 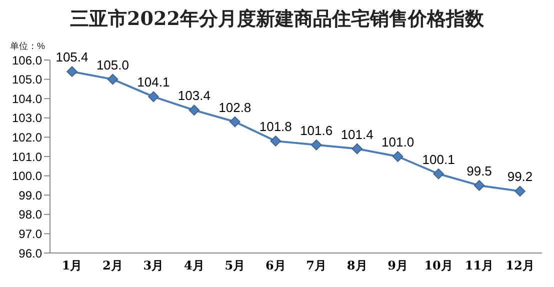 I want to click on x-tick-label: 8月, so click(x=357, y=265).